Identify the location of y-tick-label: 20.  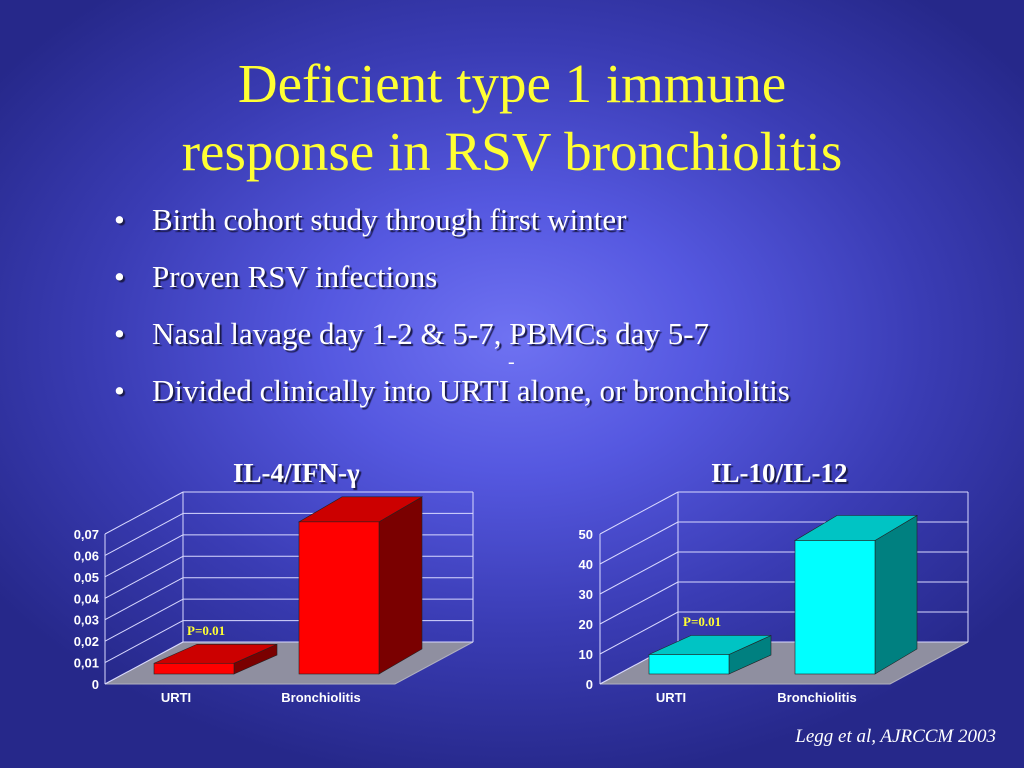
(586, 624).